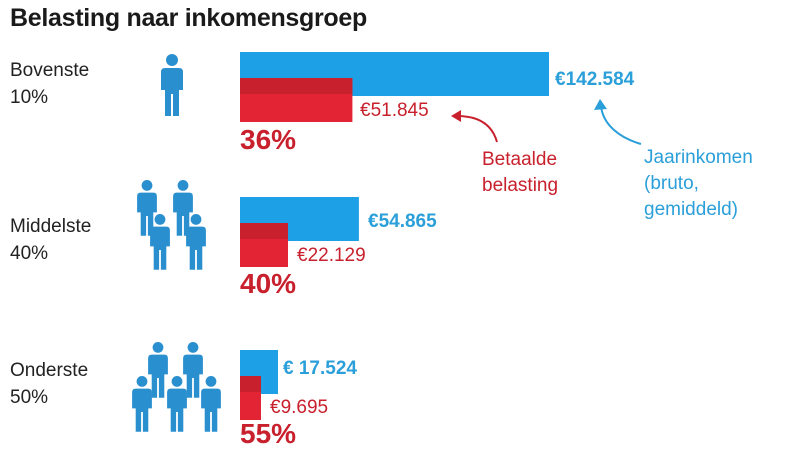  What do you see at coordinates (250, 398) in the screenshot?
I see `tax-bar-bottom` at bounding box center [250, 398].